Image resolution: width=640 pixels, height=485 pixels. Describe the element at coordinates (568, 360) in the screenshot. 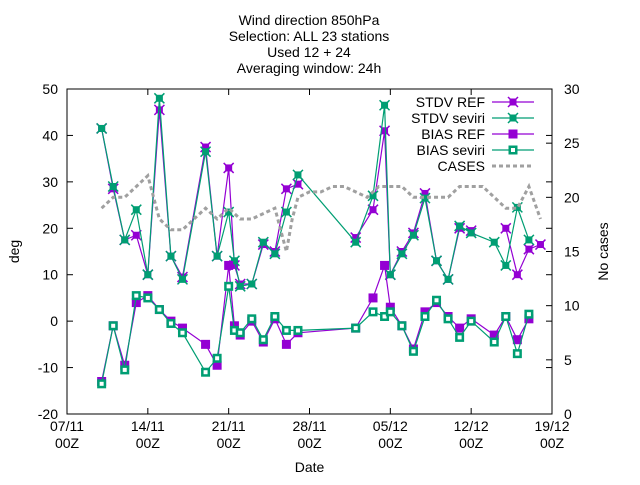

I see `y2-tick-label: 5` at that location.